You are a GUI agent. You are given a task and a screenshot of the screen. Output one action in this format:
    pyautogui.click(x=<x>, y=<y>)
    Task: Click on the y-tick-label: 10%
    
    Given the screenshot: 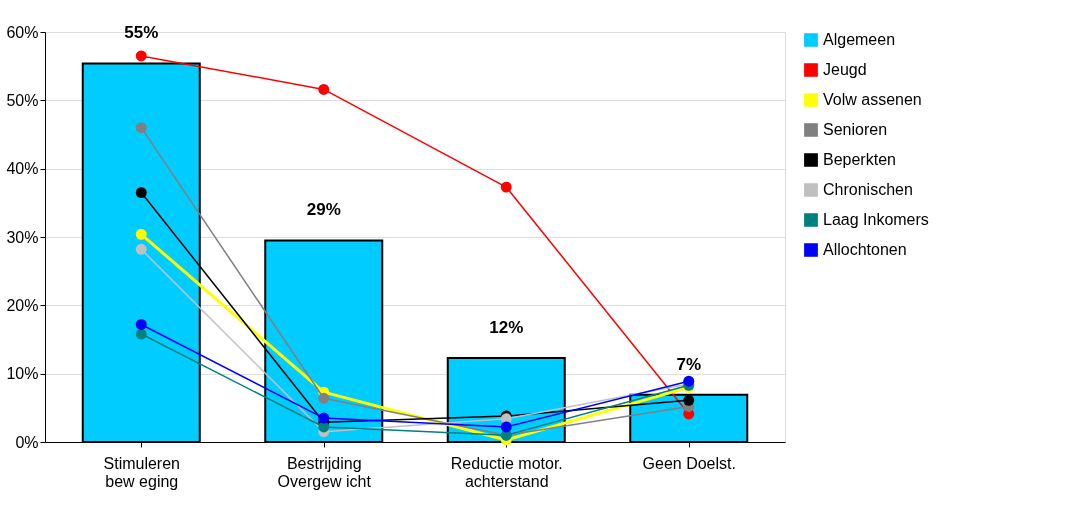 What is the action you would take?
    pyautogui.click(x=22, y=374)
    